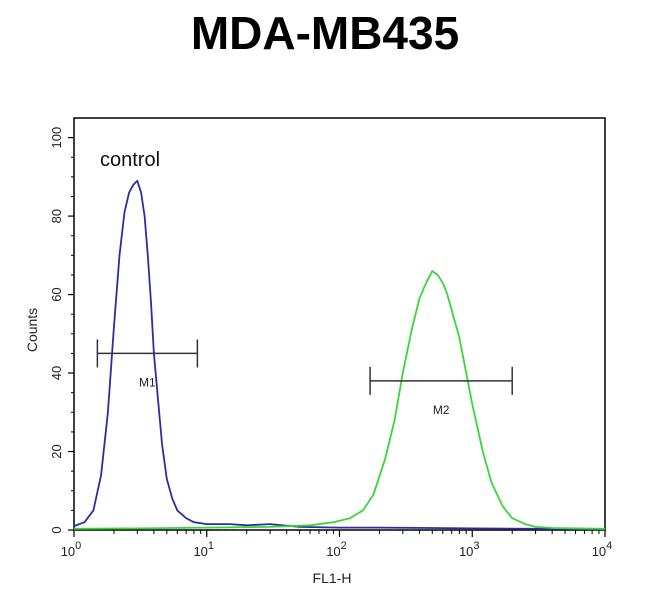 This screenshot has width=650, height=595. Describe the element at coordinates (56, 294) in the screenshot. I see `y-tick-label: 60` at that location.